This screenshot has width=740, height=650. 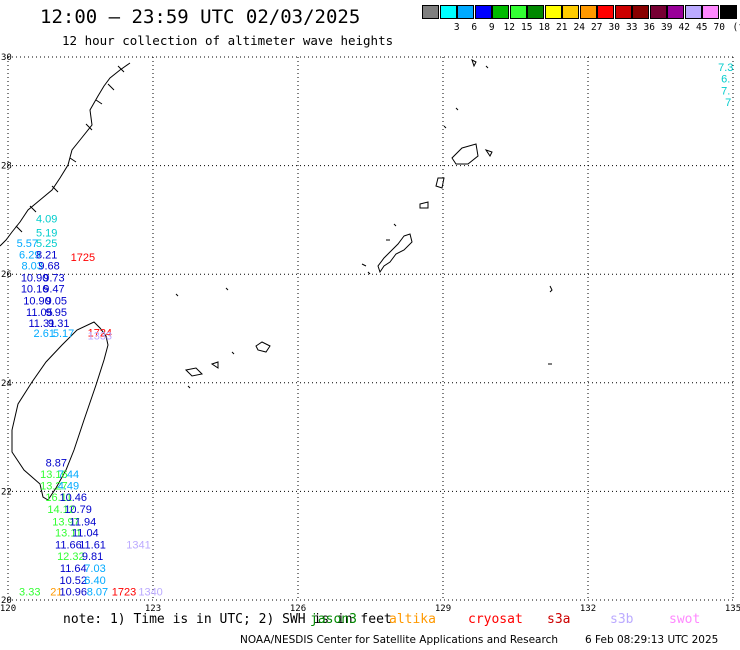 I want to click on satellite-legend-item: jason3, so click(x=333, y=619).